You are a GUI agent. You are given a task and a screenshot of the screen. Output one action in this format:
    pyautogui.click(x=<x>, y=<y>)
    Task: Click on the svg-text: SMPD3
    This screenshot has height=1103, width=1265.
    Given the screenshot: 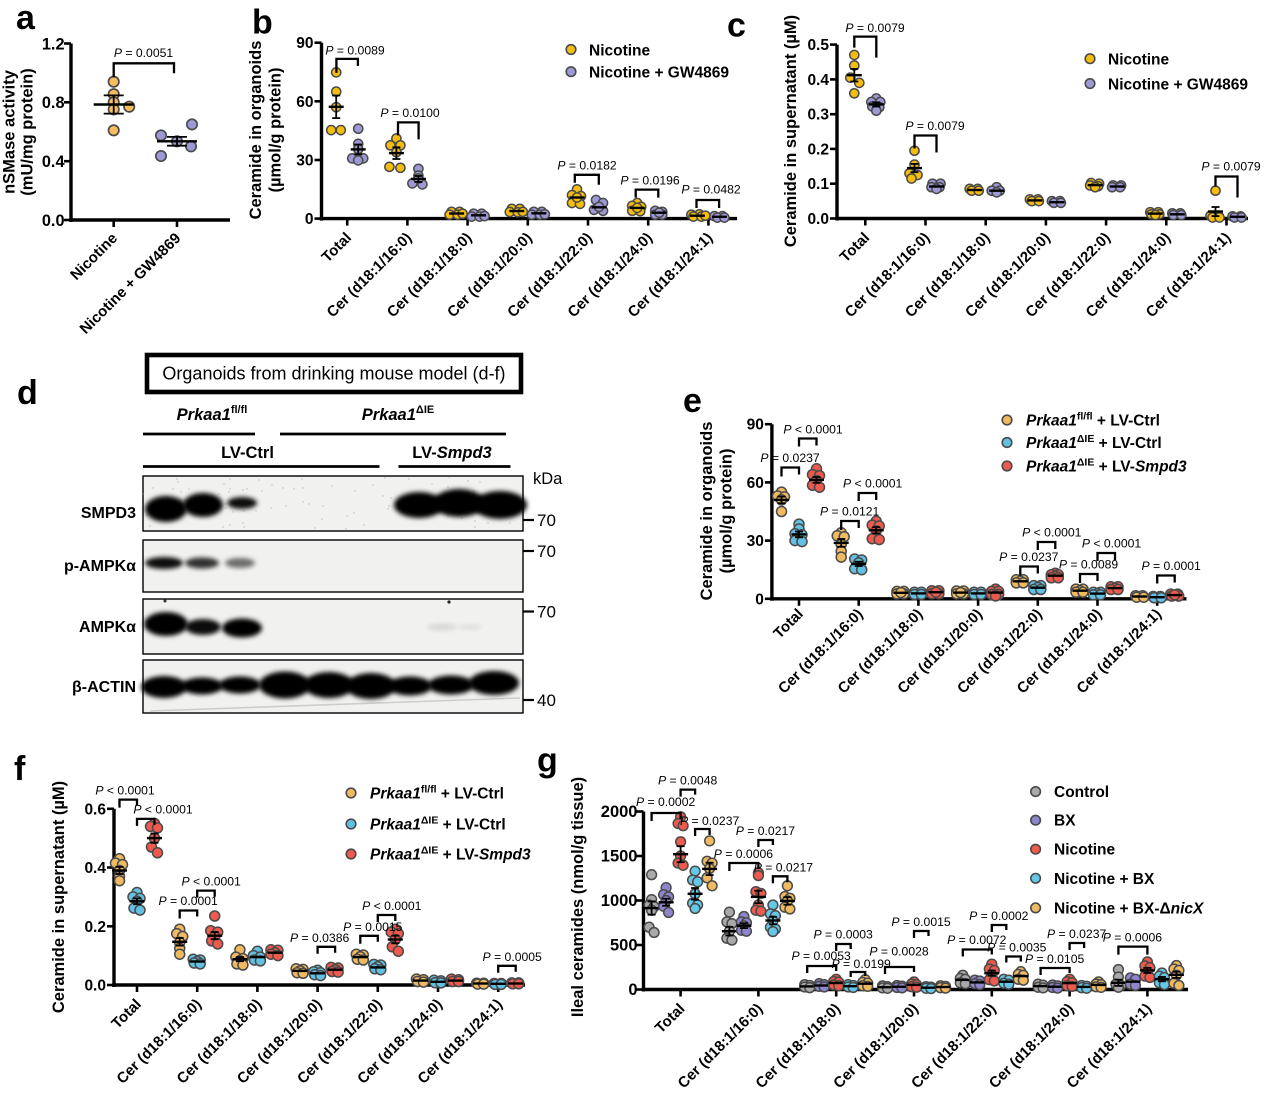 What is the action you would take?
    pyautogui.click(x=108, y=513)
    